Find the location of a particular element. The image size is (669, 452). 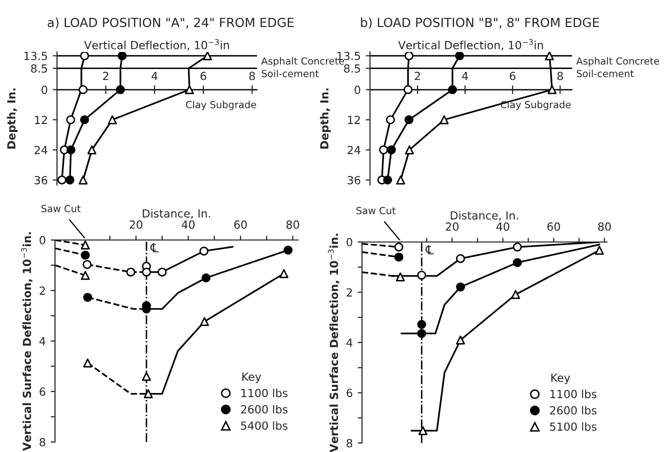

y-tick-label: 13.5 is located at coordinates (35, 56).